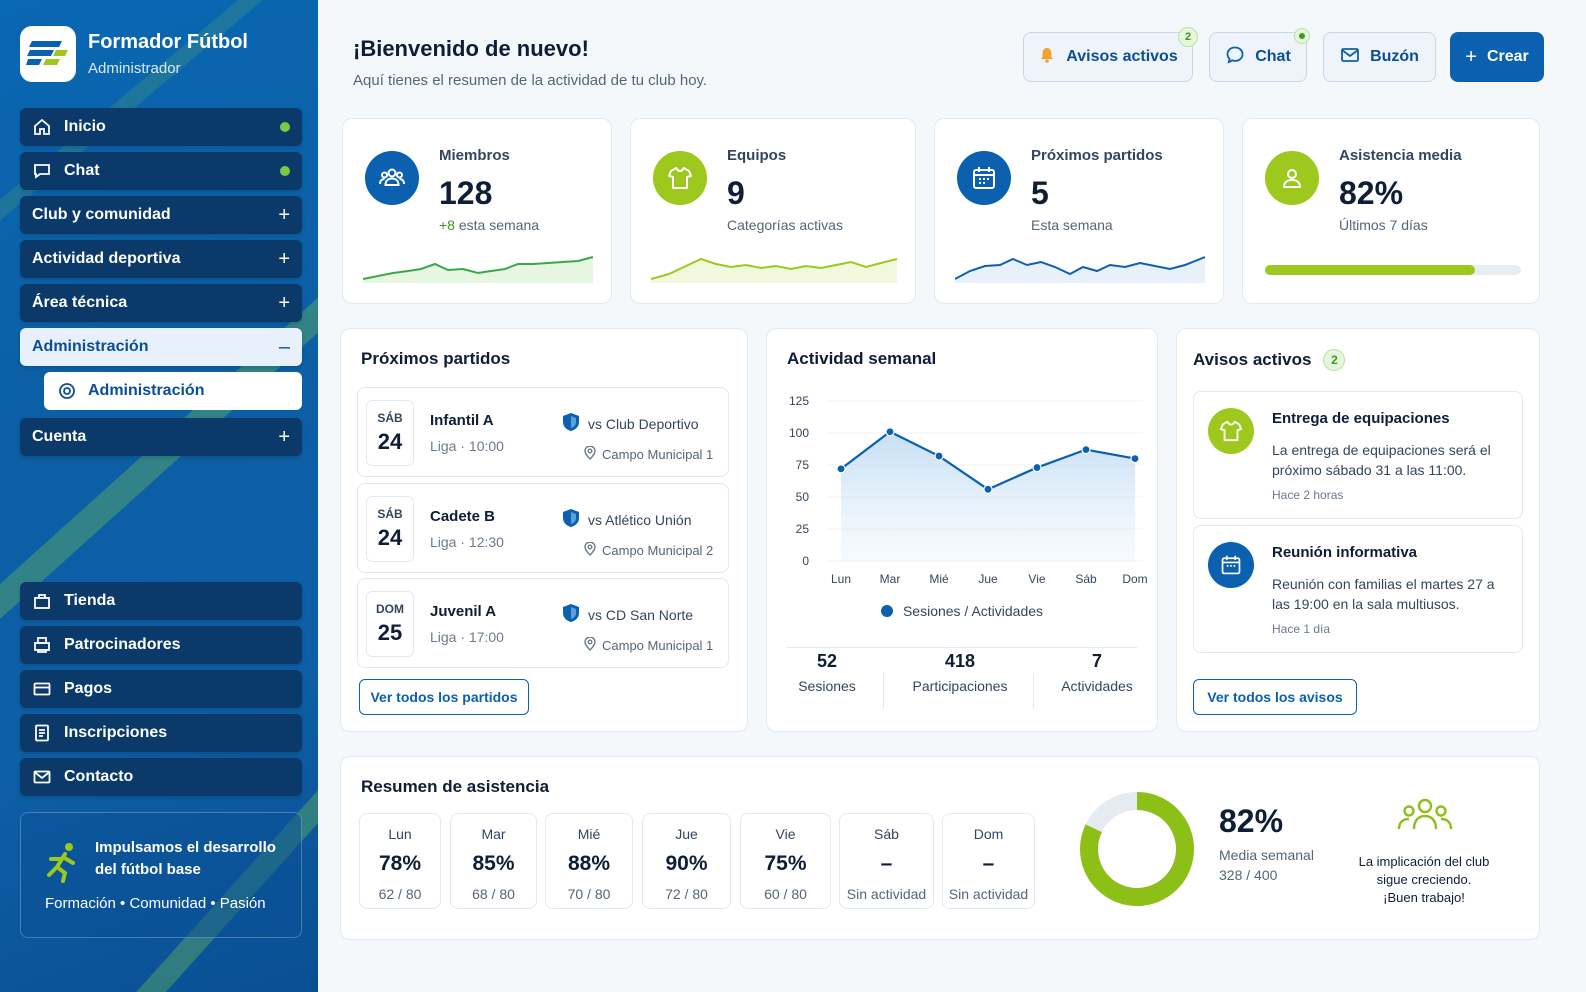  I want to click on stat-value: 5, so click(1040, 193).